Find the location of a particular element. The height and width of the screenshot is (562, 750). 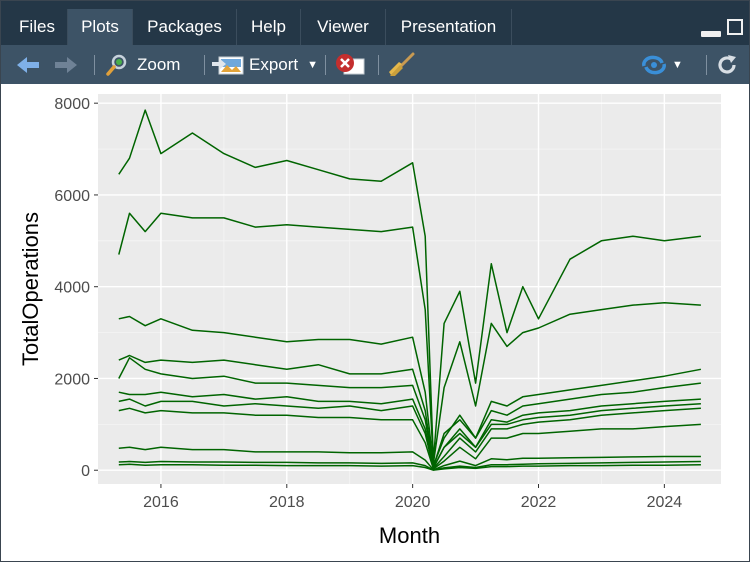

back-arrow-icon is located at coordinates (28, 64).